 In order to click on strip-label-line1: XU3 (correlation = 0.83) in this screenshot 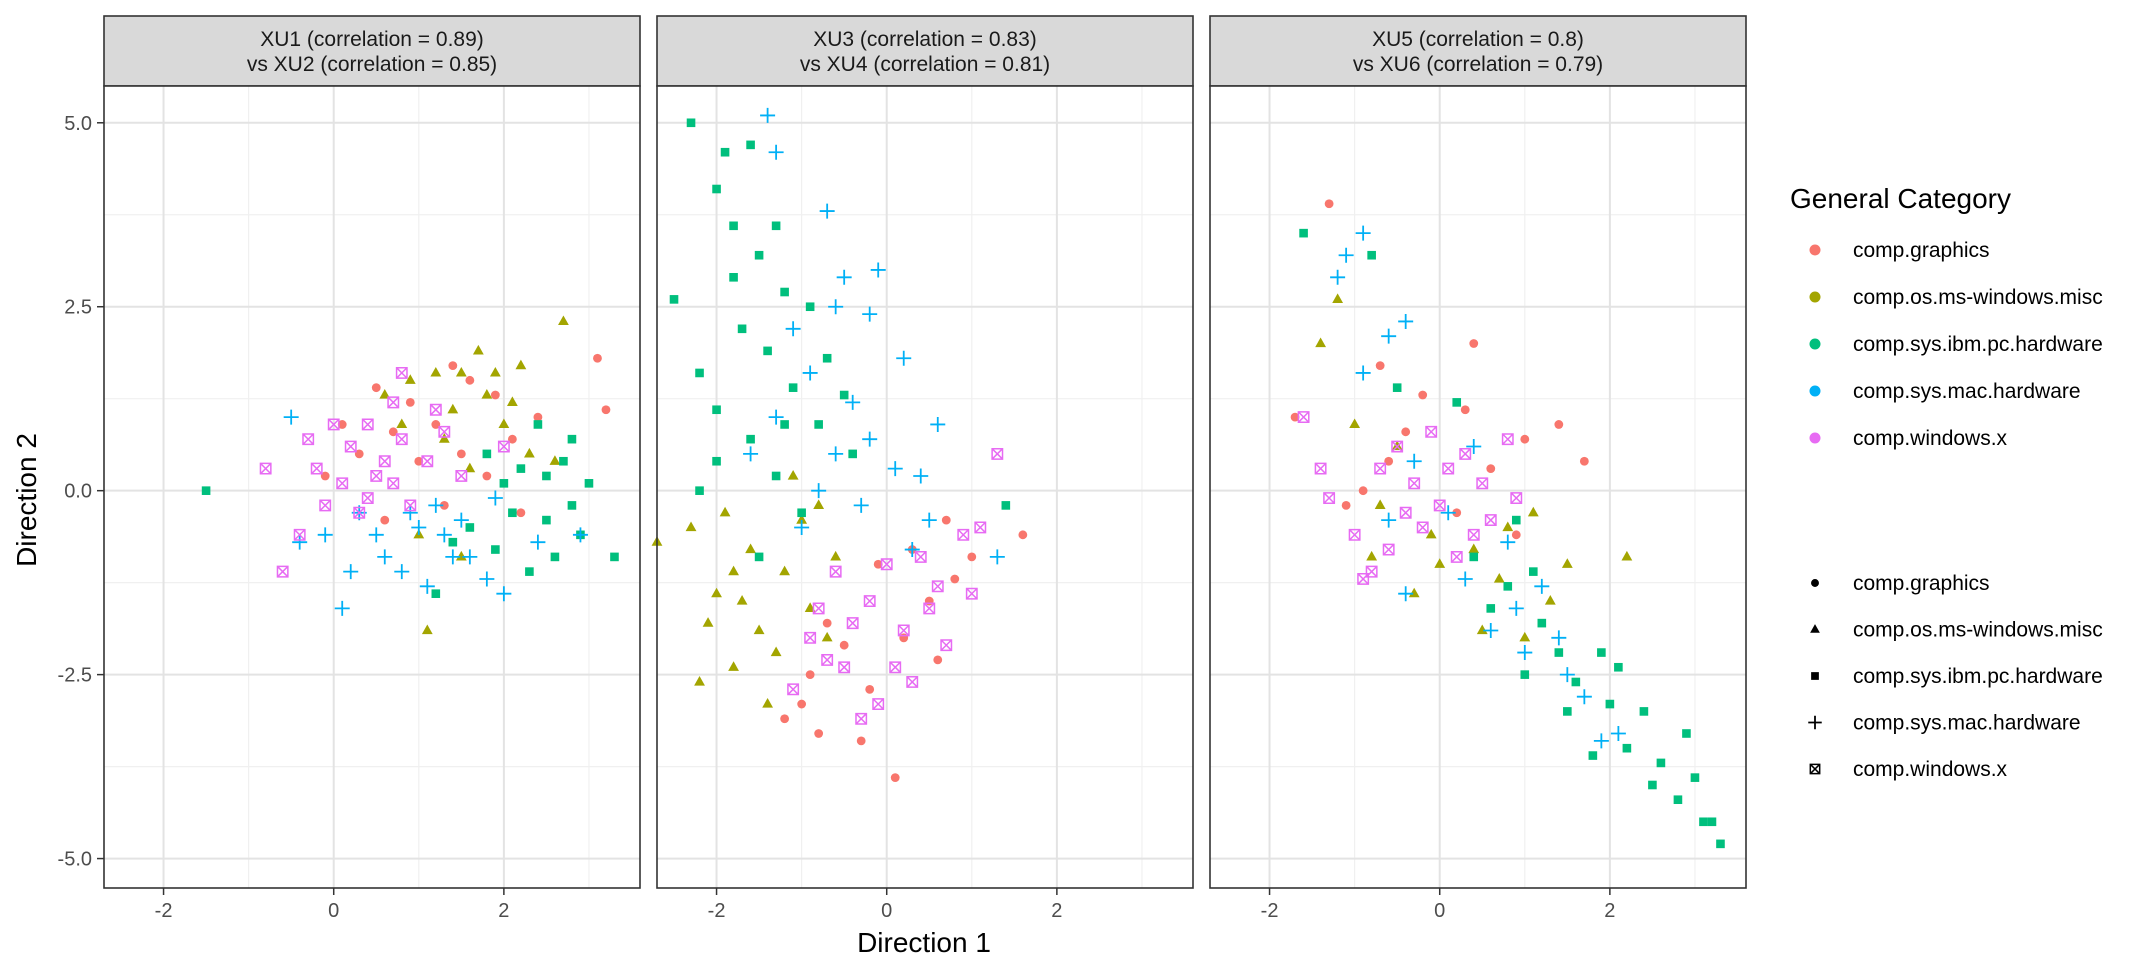, I will do `click(925, 39)`.